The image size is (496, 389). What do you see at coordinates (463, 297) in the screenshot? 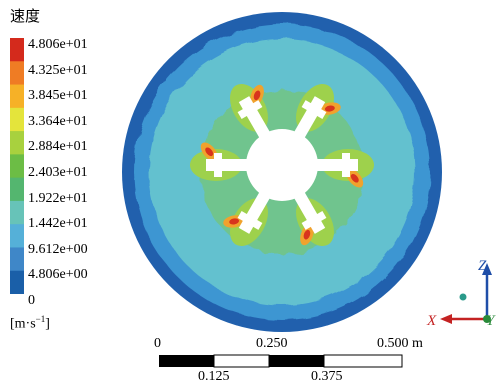
I see `origin-marker-icon` at bounding box center [463, 297].